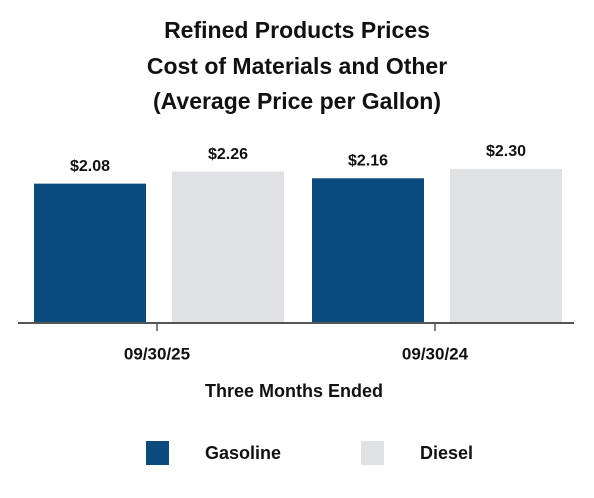 The width and height of the screenshot is (594, 498). What do you see at coordinates (297, 101) in the screenshot?
I see `chart-title: (Average Price per Gallon)` at bounding box center [297, 101].